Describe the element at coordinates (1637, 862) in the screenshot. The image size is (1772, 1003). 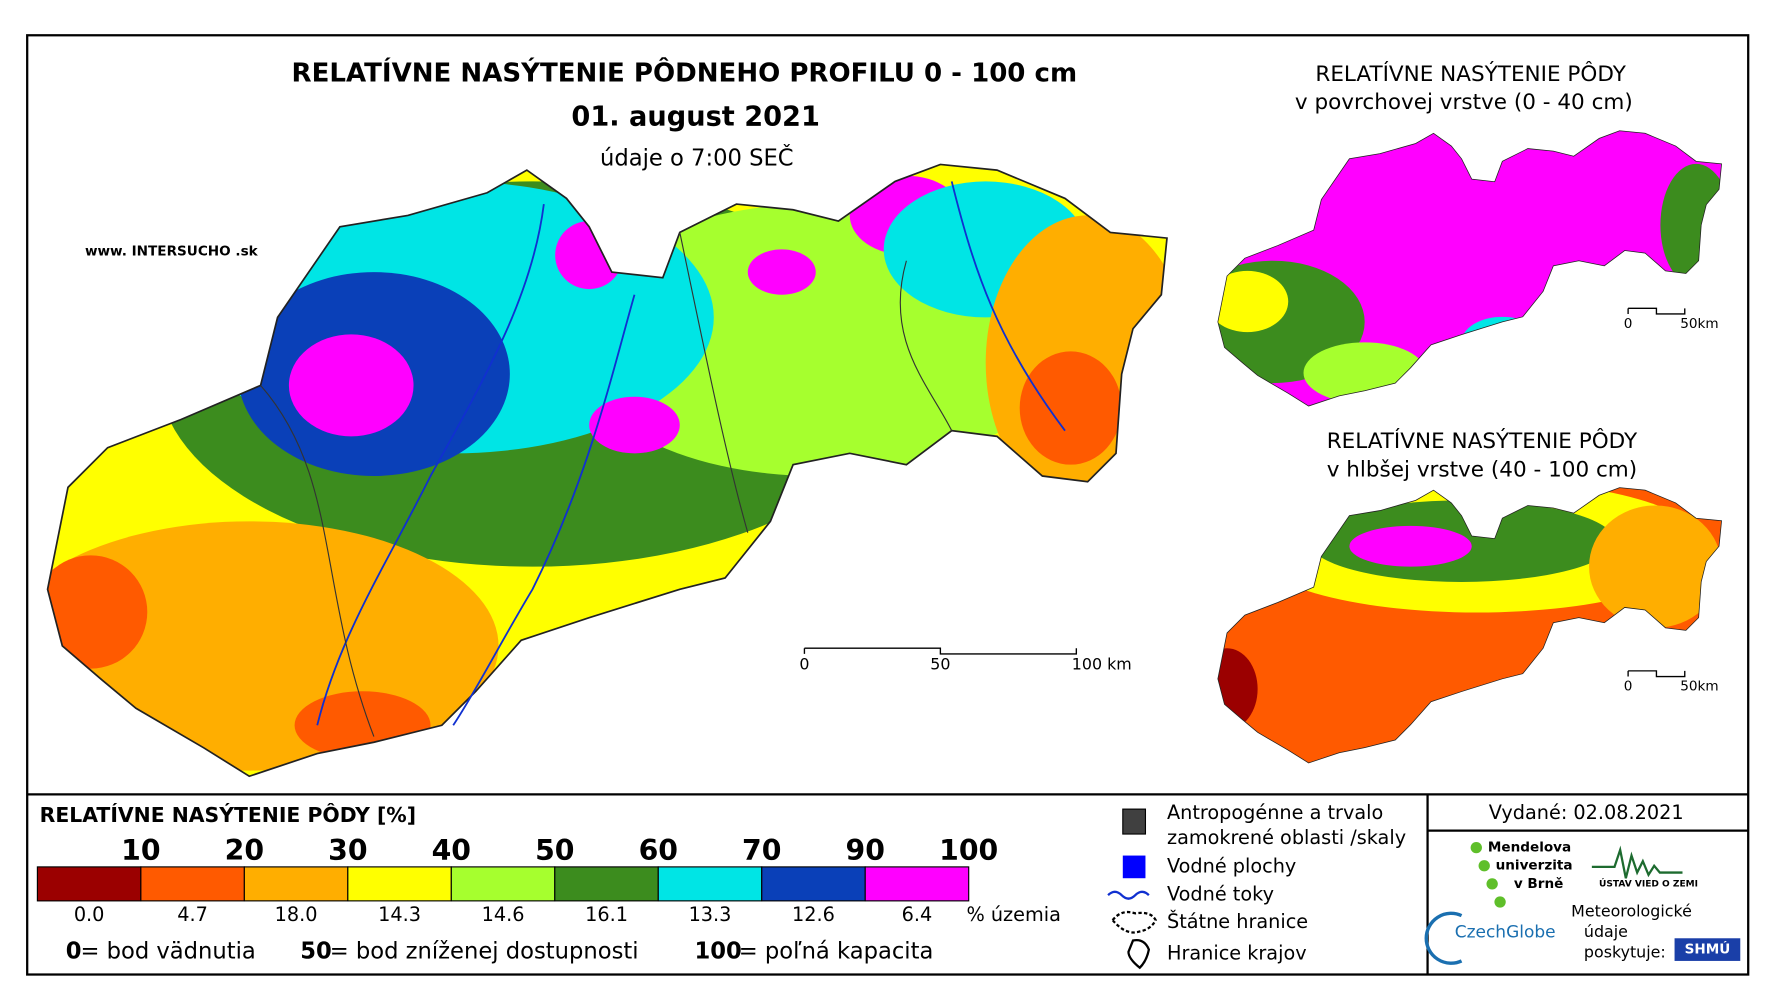
I see `logo-wave` at that location.